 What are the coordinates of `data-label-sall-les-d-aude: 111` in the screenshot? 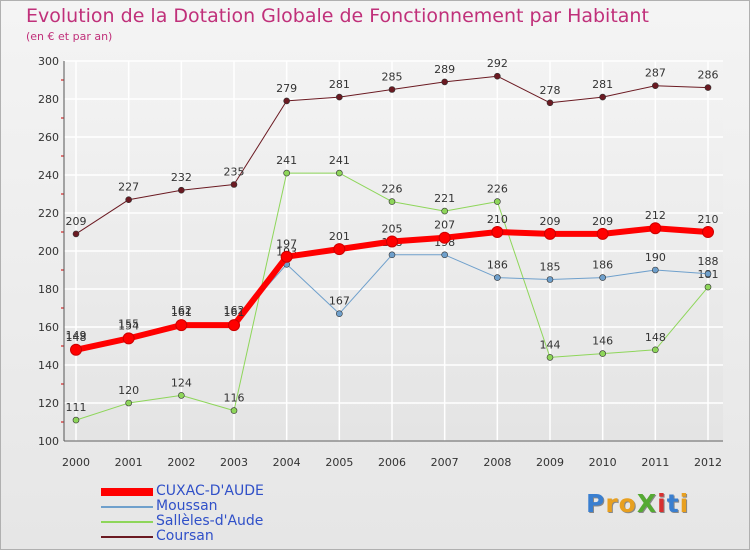 It's located at (76, 407).